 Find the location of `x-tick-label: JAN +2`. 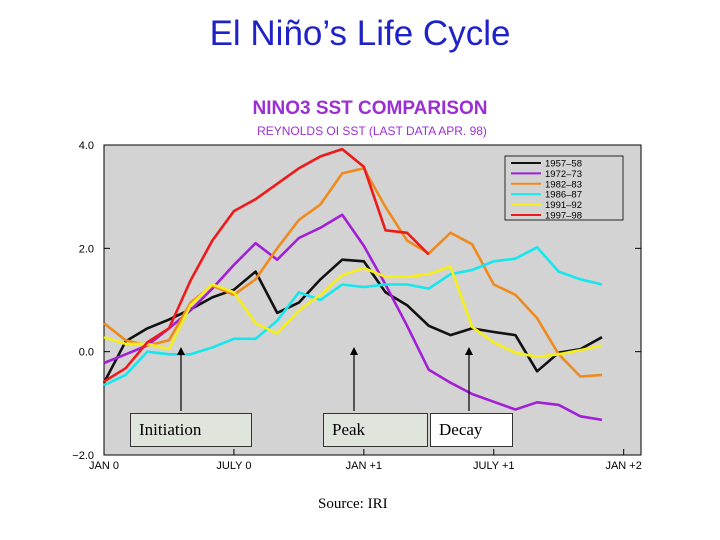

x-tick-label: JAN +2 is located at coordinates (623, 466).